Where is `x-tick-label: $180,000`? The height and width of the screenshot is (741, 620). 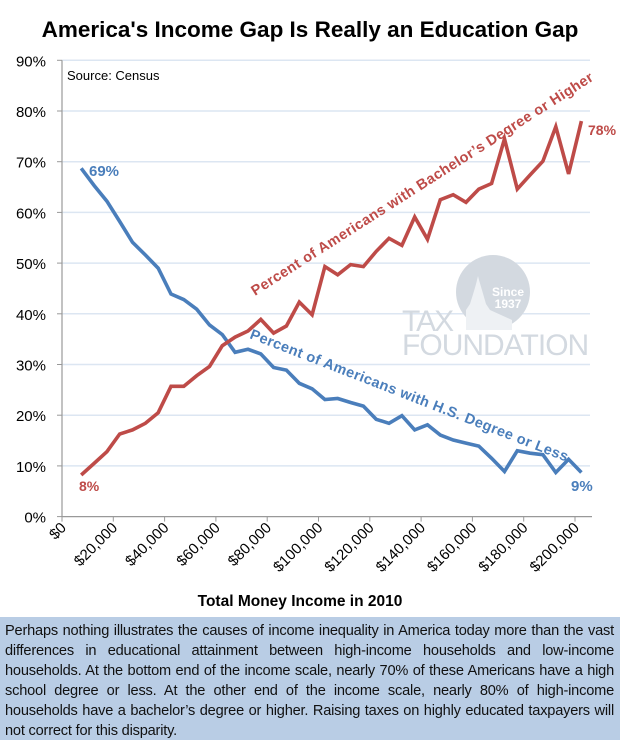 x-tick-label: $180,000 is located at coordinates (503, 547).